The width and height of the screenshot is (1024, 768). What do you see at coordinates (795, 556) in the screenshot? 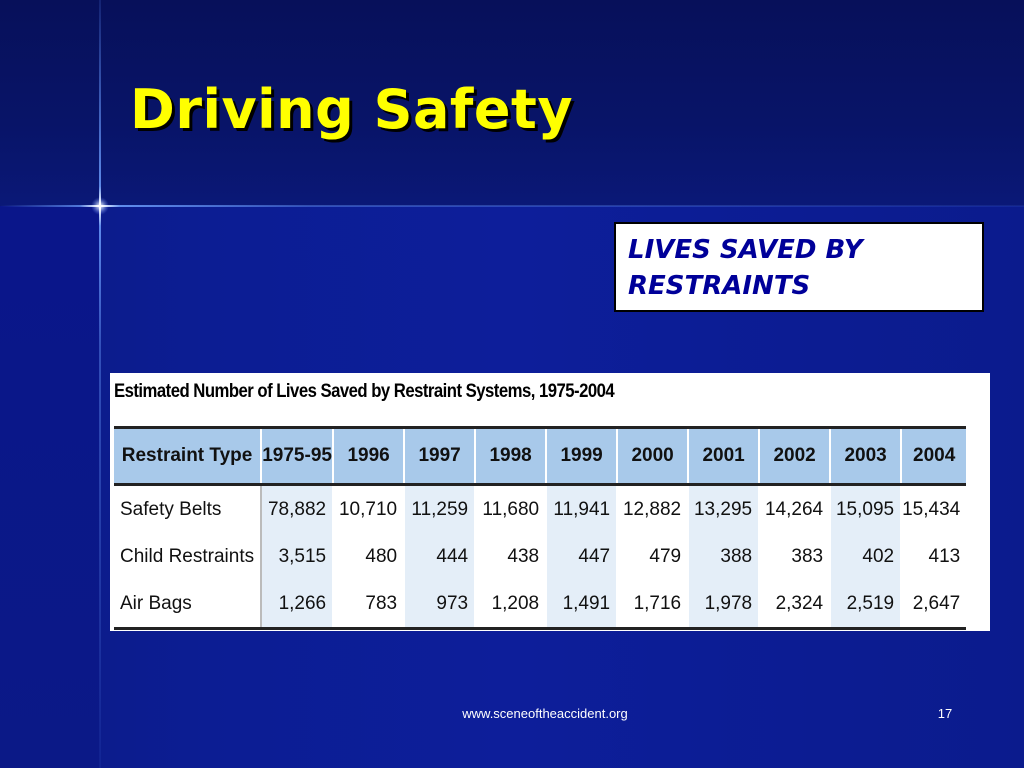
I see `table-cell: 383` at bounding box center [795, 556].